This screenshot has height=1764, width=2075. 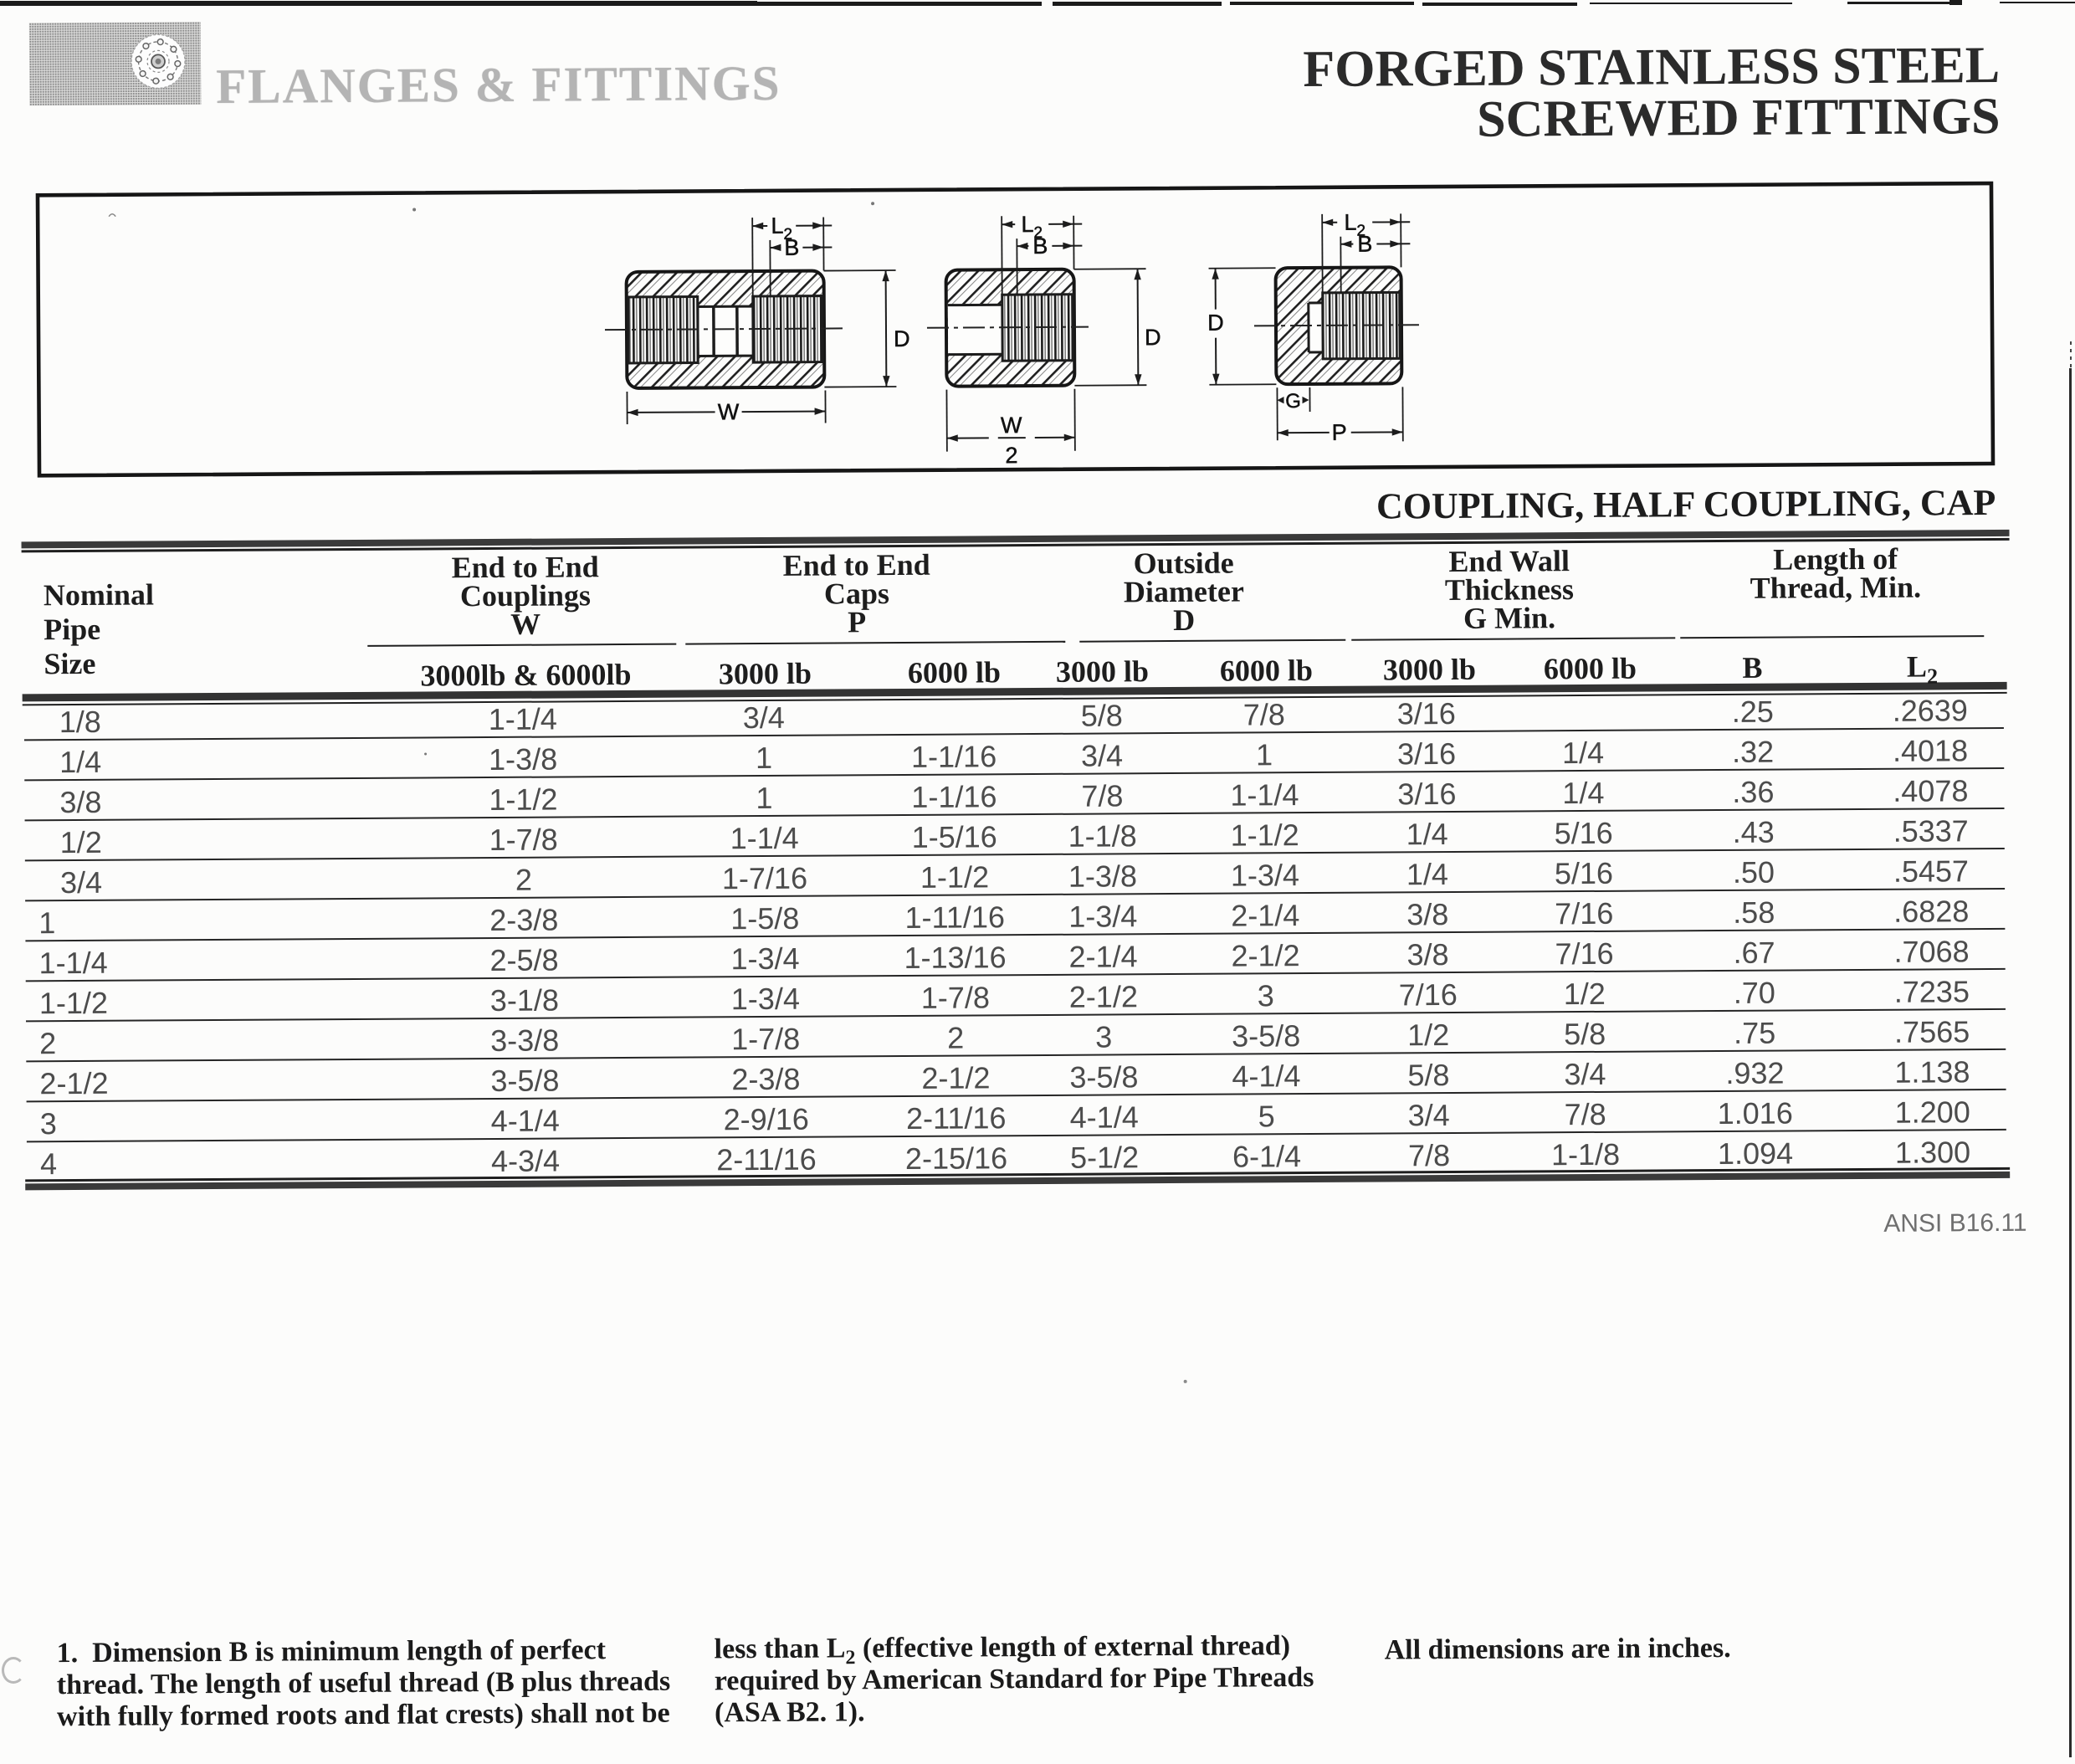 What do you see at coordinates (1011, 455) in the screenshot?
I see `svg-text: 2` at bounding box center [1011, 455].